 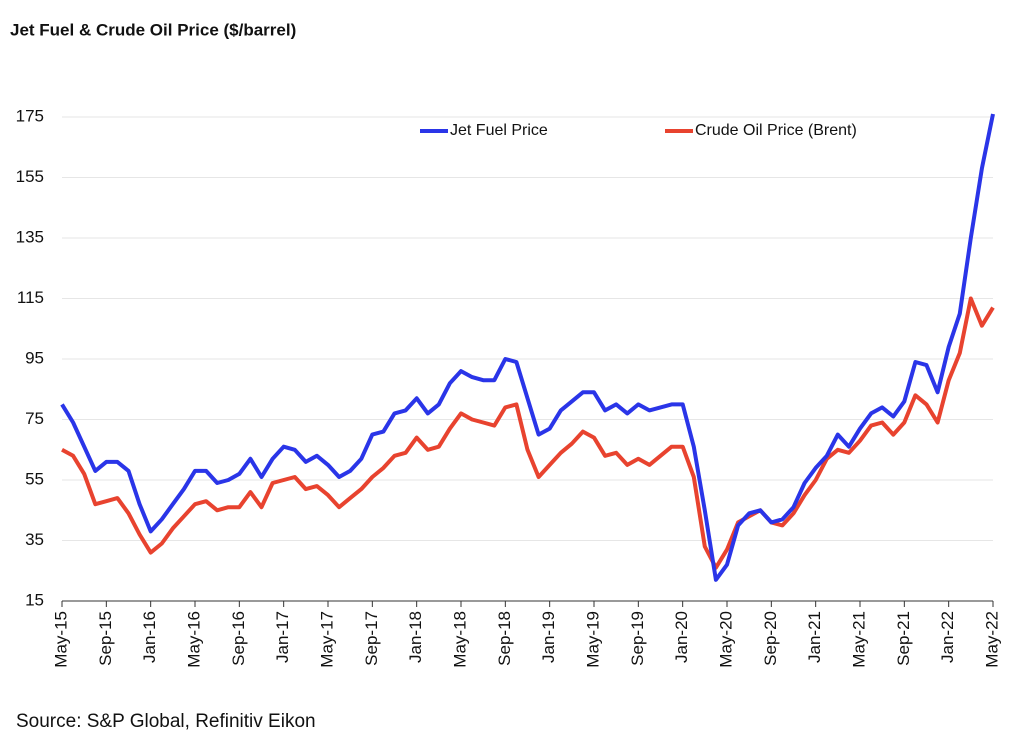 I want to click on x-tick-label: Sep-20, so click(x=770, y=638).